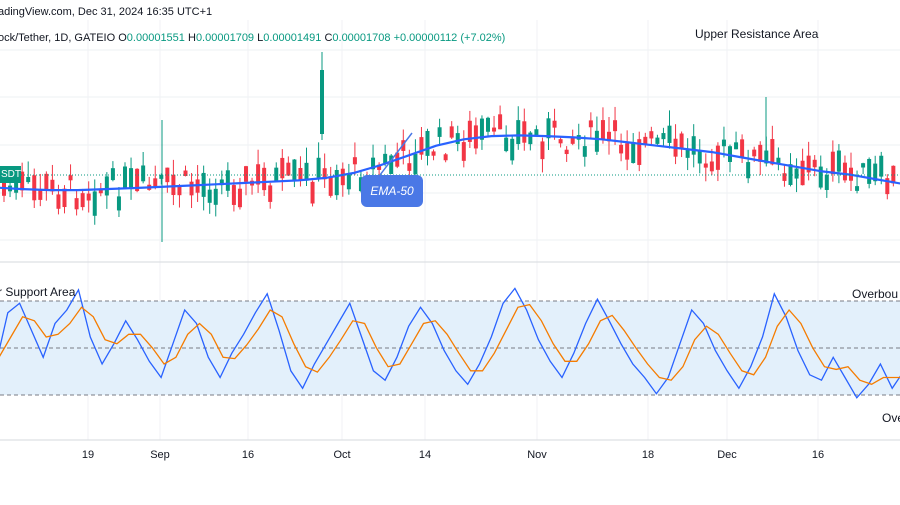 The image size is (900, 505). What do you see at coordinates (341, 455) in the screenshot?
I see `x-tick-label: Oct` at bounding box center [341, 455].